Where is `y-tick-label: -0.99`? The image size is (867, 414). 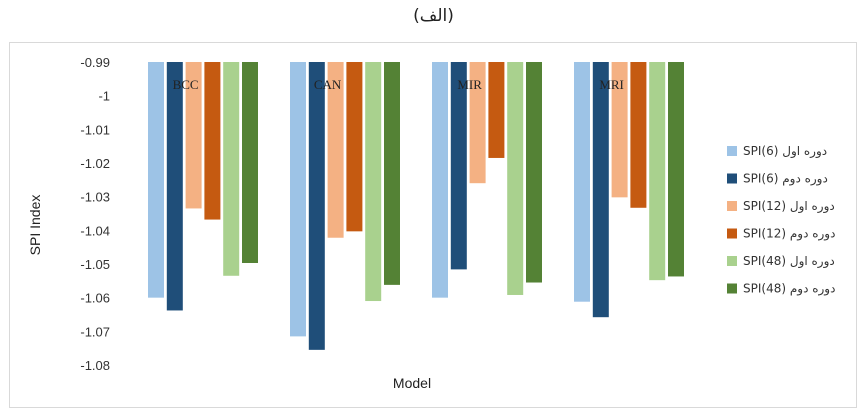
y-tick-label: -0.99 is located at coordinates (95, 62).